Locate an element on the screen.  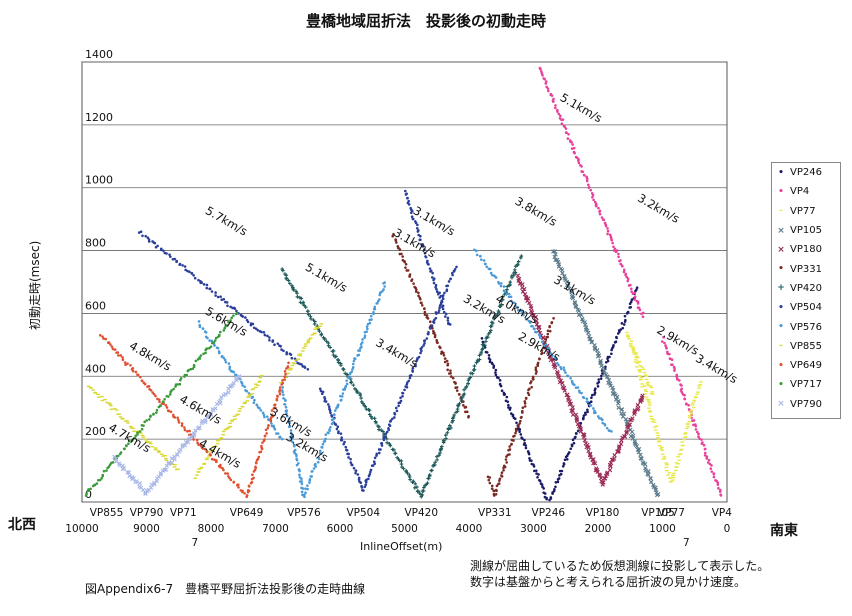
legend-marker: × is located at coordinates (781, 404).